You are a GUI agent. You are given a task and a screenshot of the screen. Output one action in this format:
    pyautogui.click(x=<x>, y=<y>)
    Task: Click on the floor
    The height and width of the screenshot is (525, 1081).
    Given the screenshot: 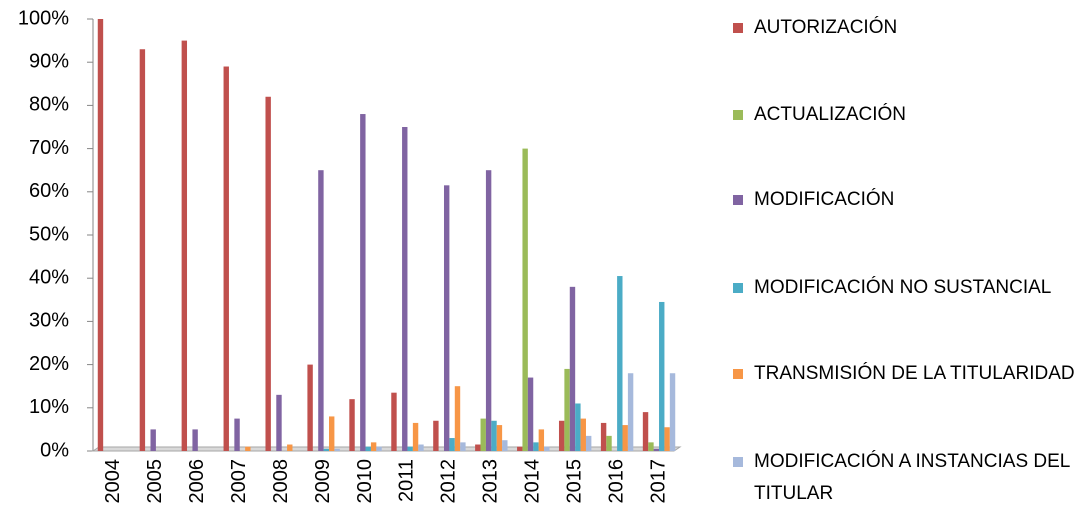 What is the action you would take?
    pyautogui.click(x=386, y=449)
    